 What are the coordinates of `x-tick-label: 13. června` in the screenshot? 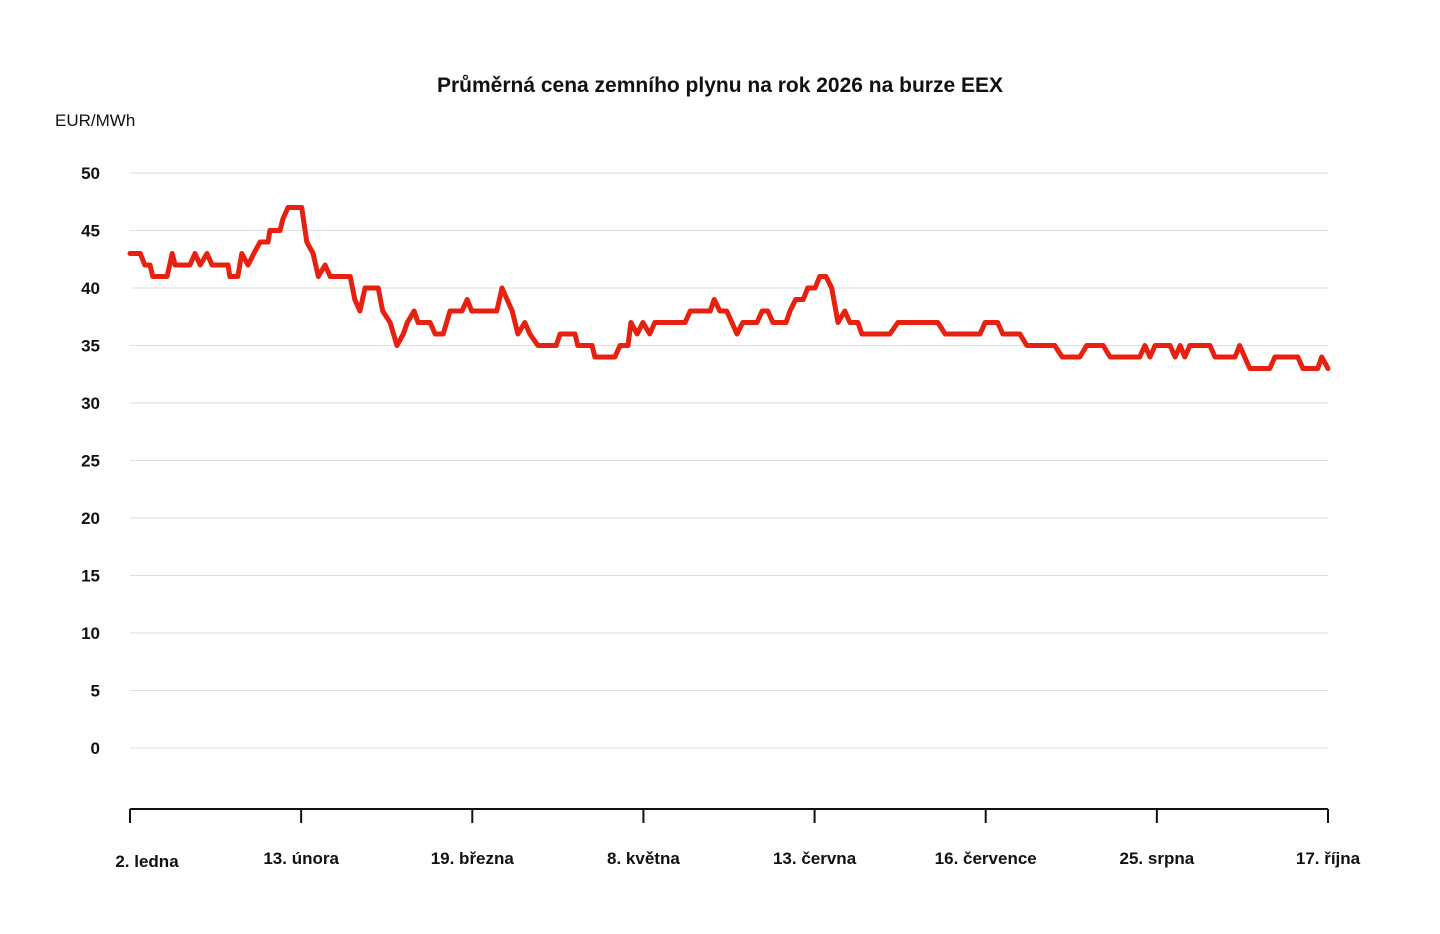 It's located at (815, 858).